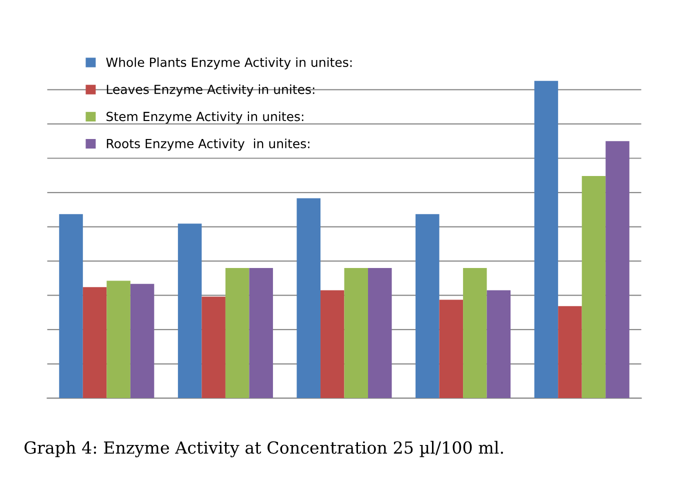 The width and height of the screenshot is (675, 504). Describe the element at coordinates (264, 449) in the screenshot. I see `caption: Graph 4: Enzyme Activity at Concentration 25 µl/100 ml.` at that location.